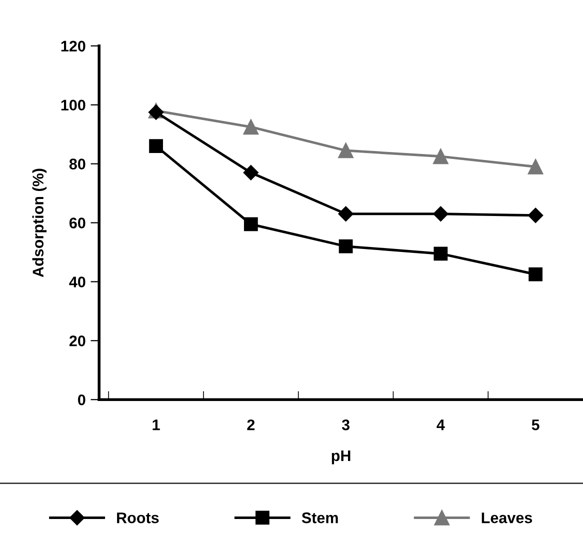  What do you see at coordinates (156, 425) in the screenshot?
I see `x-tick-label: 1` at bounding box center [156, 425].